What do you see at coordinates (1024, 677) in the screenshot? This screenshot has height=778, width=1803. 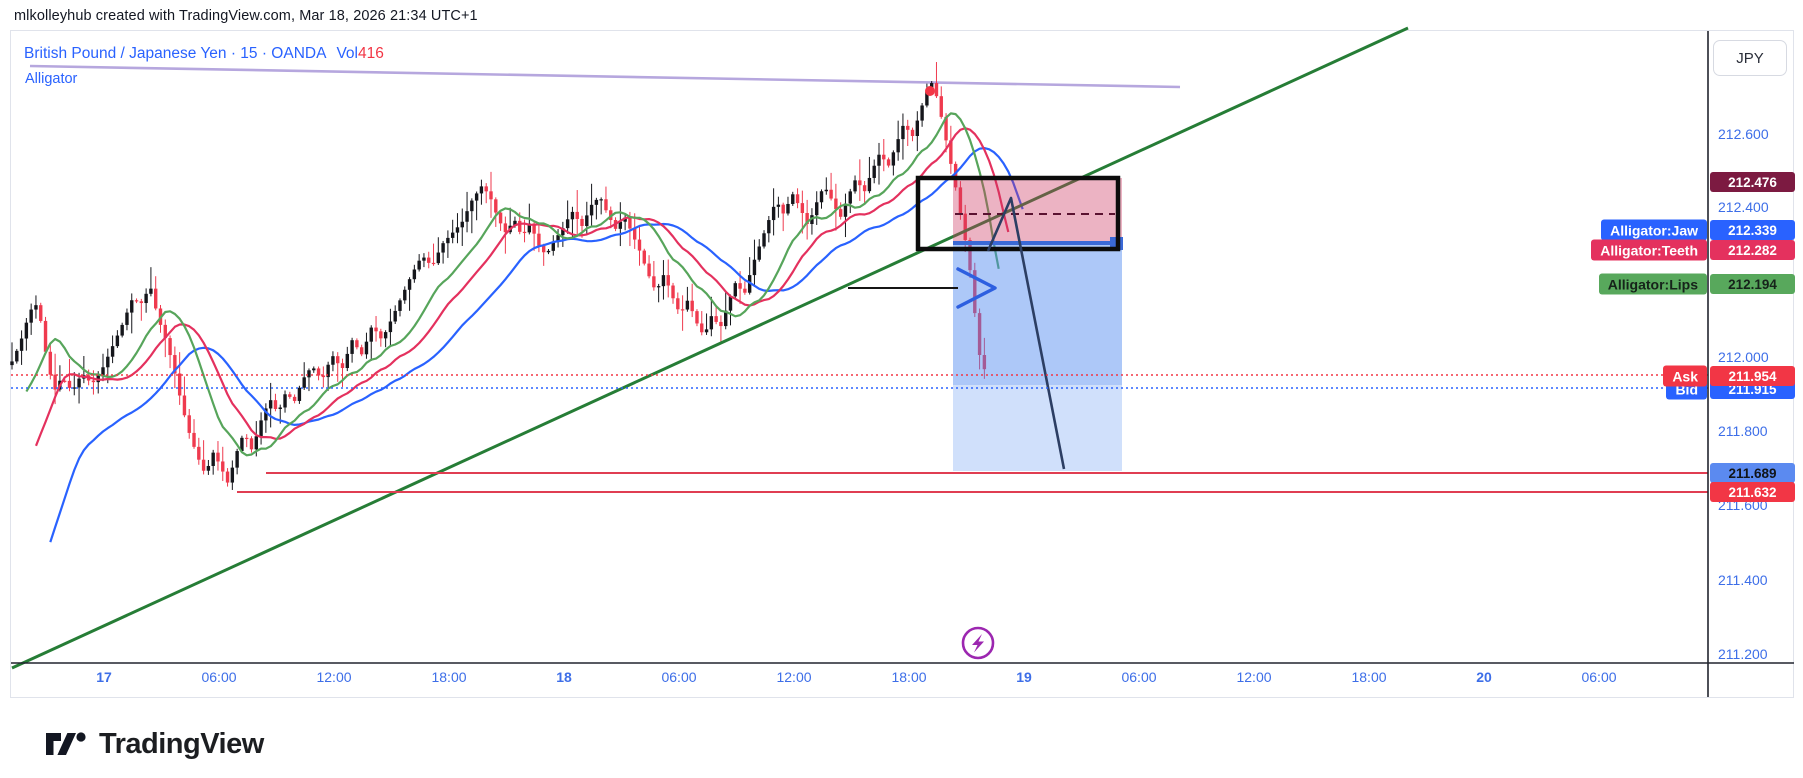 I see `time-axis-label: 19` at bounding box center [1024, 677].